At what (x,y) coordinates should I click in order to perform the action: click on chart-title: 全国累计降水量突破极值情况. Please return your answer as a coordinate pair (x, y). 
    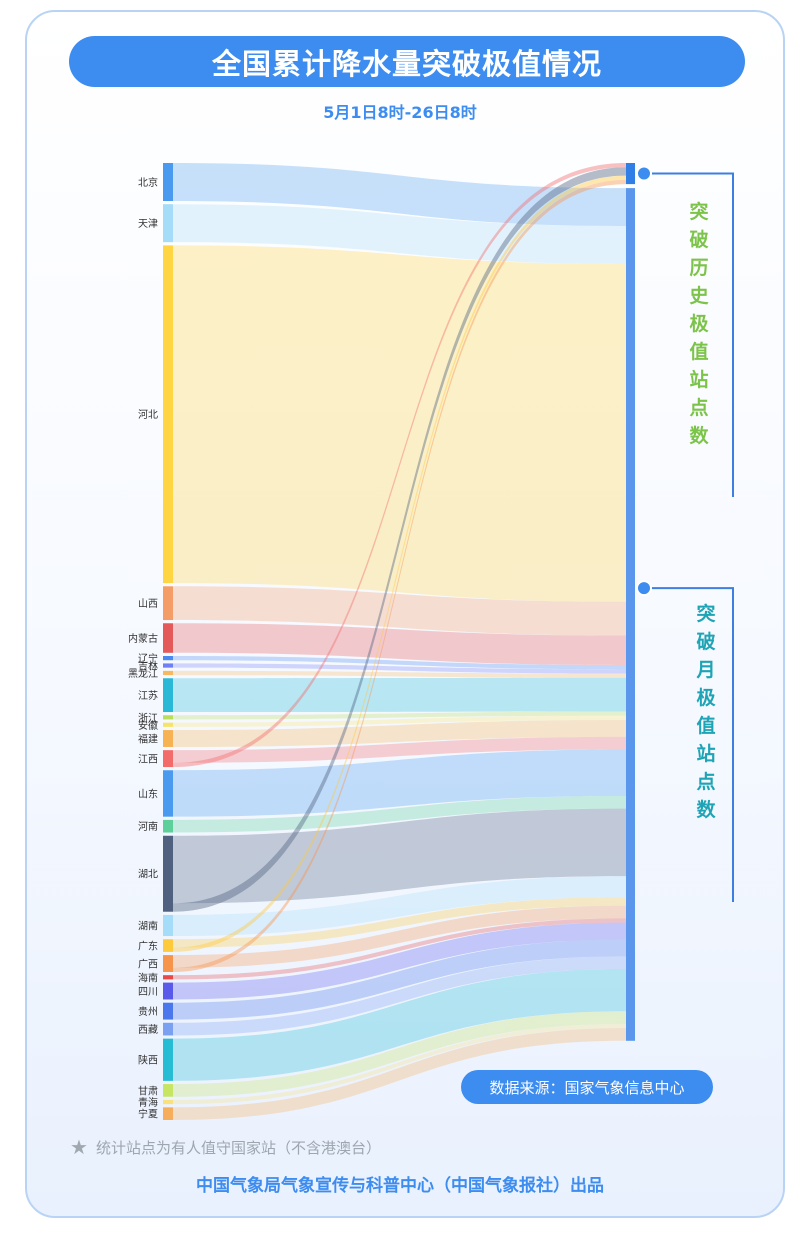
    Looking at the image, I should click on (407, 61).